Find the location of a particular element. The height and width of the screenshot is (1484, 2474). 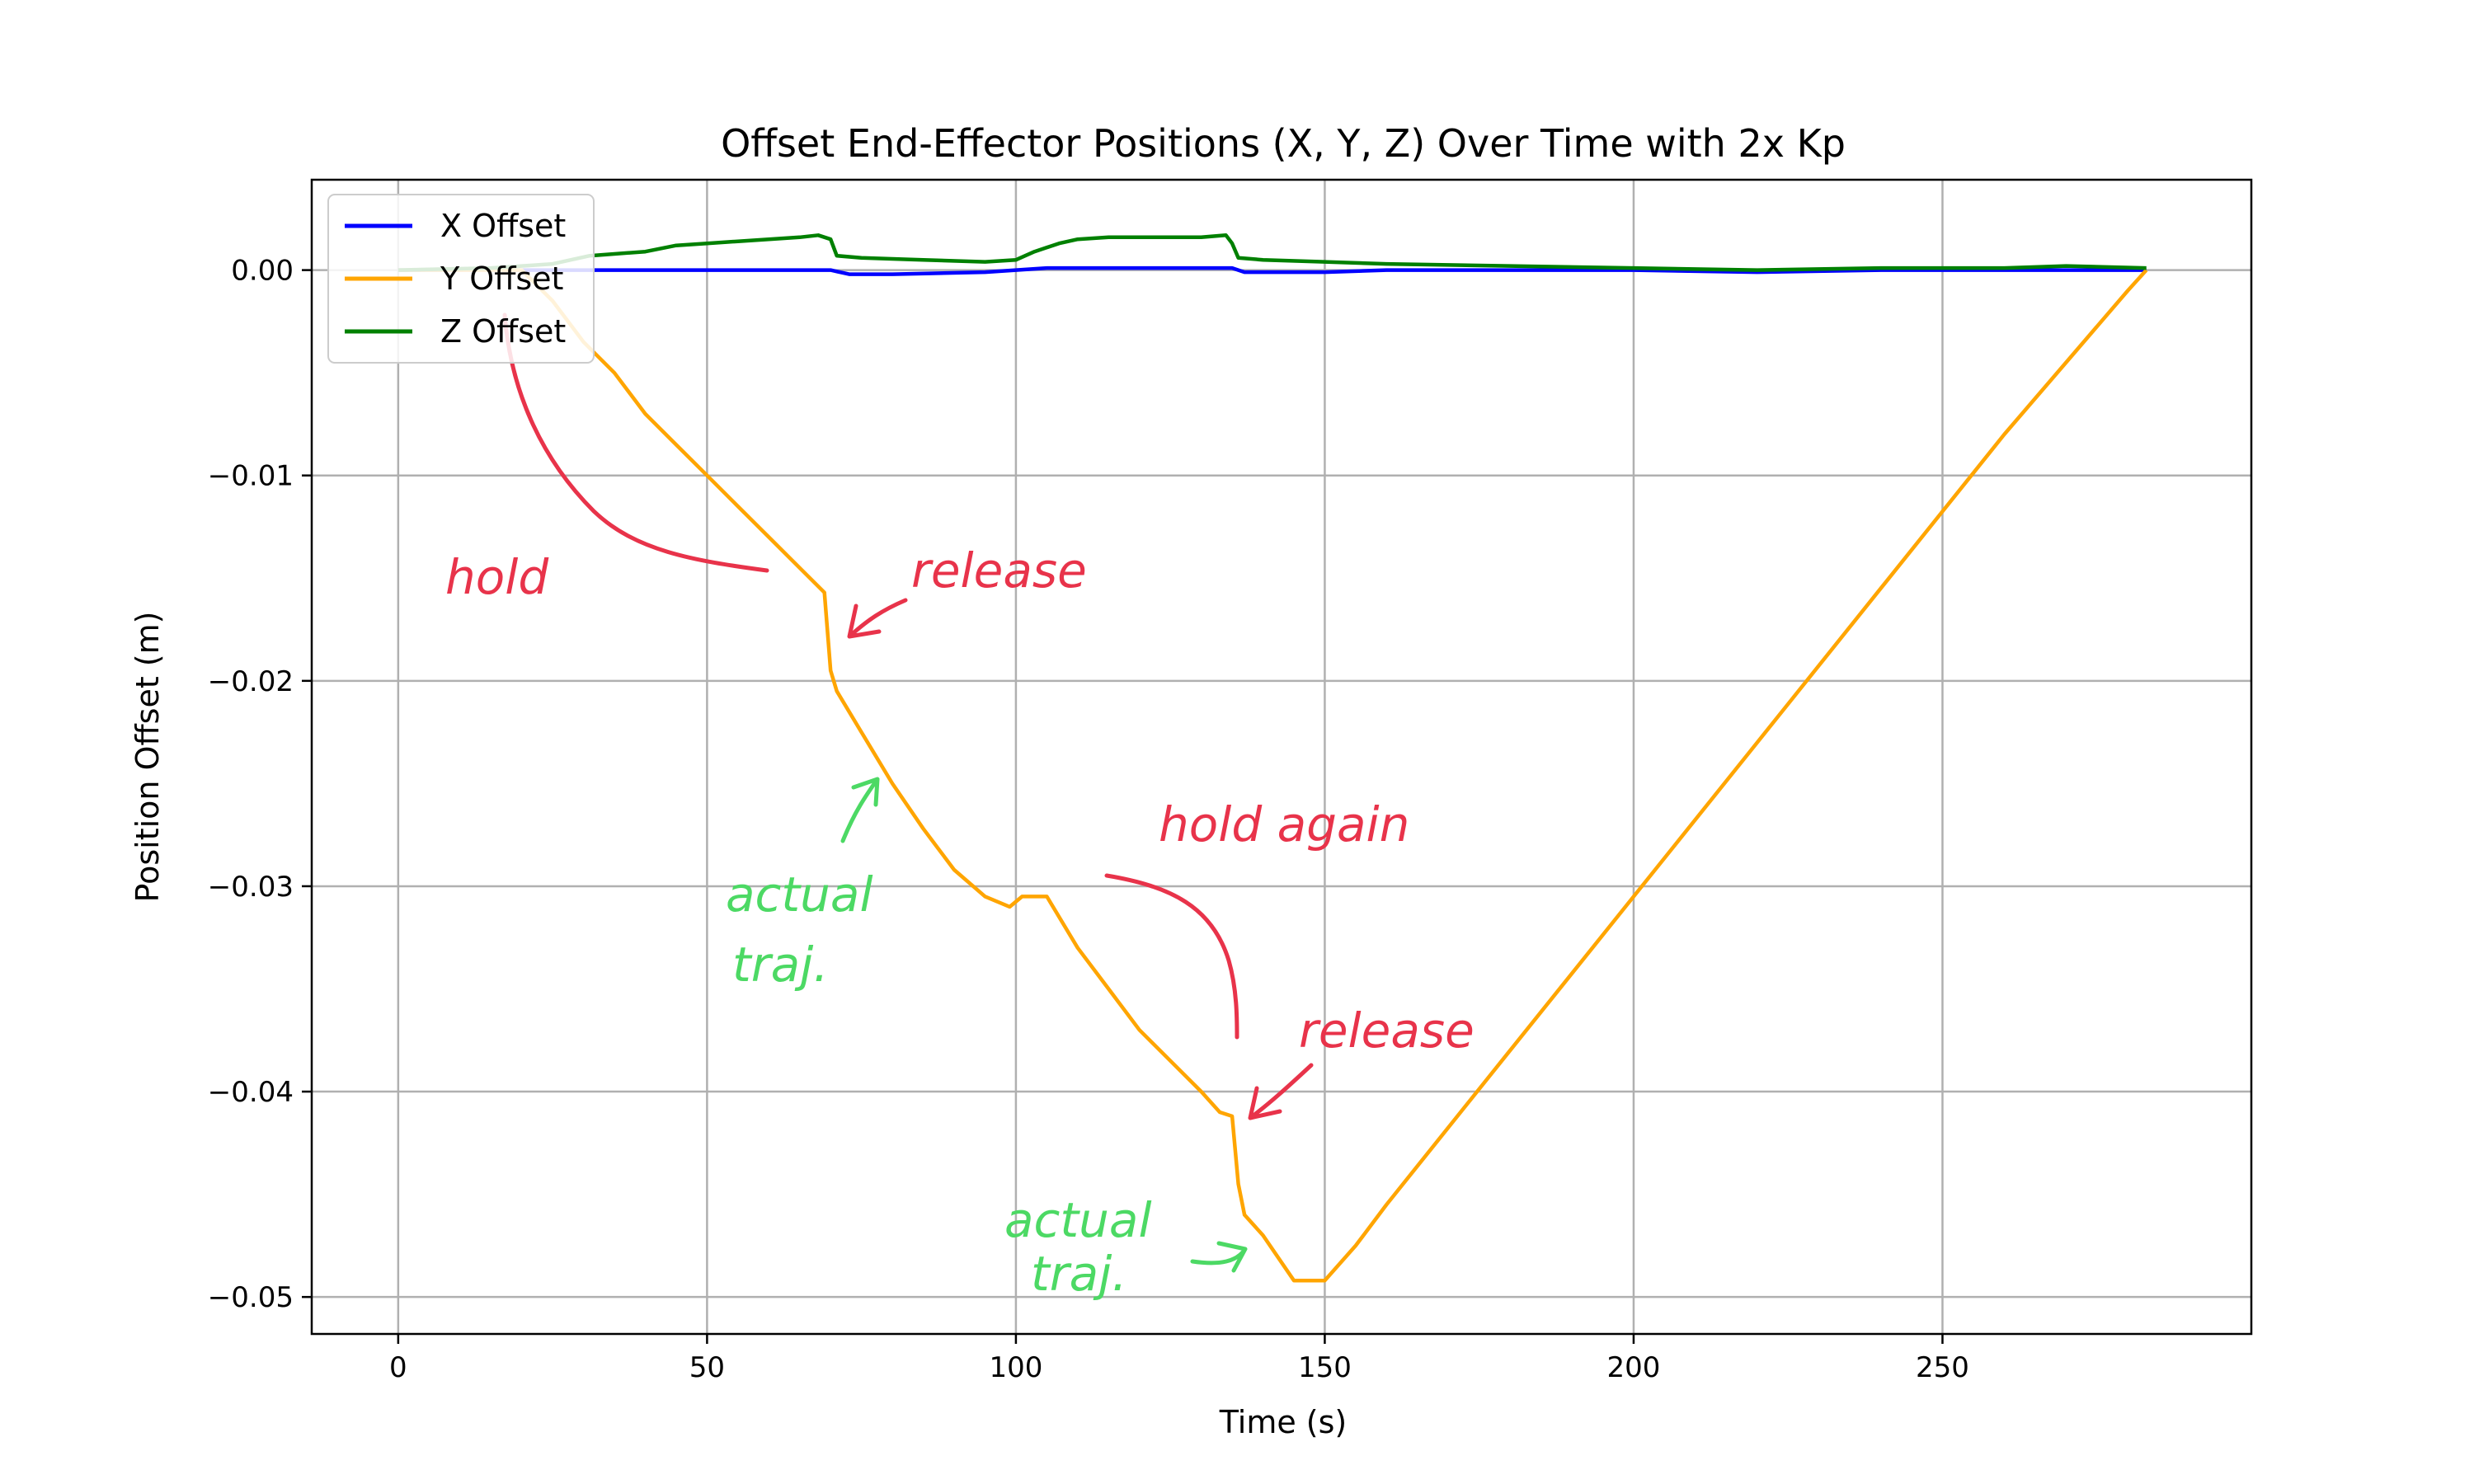

annotation-release-2: release is located at coordinates (1387, 1031).